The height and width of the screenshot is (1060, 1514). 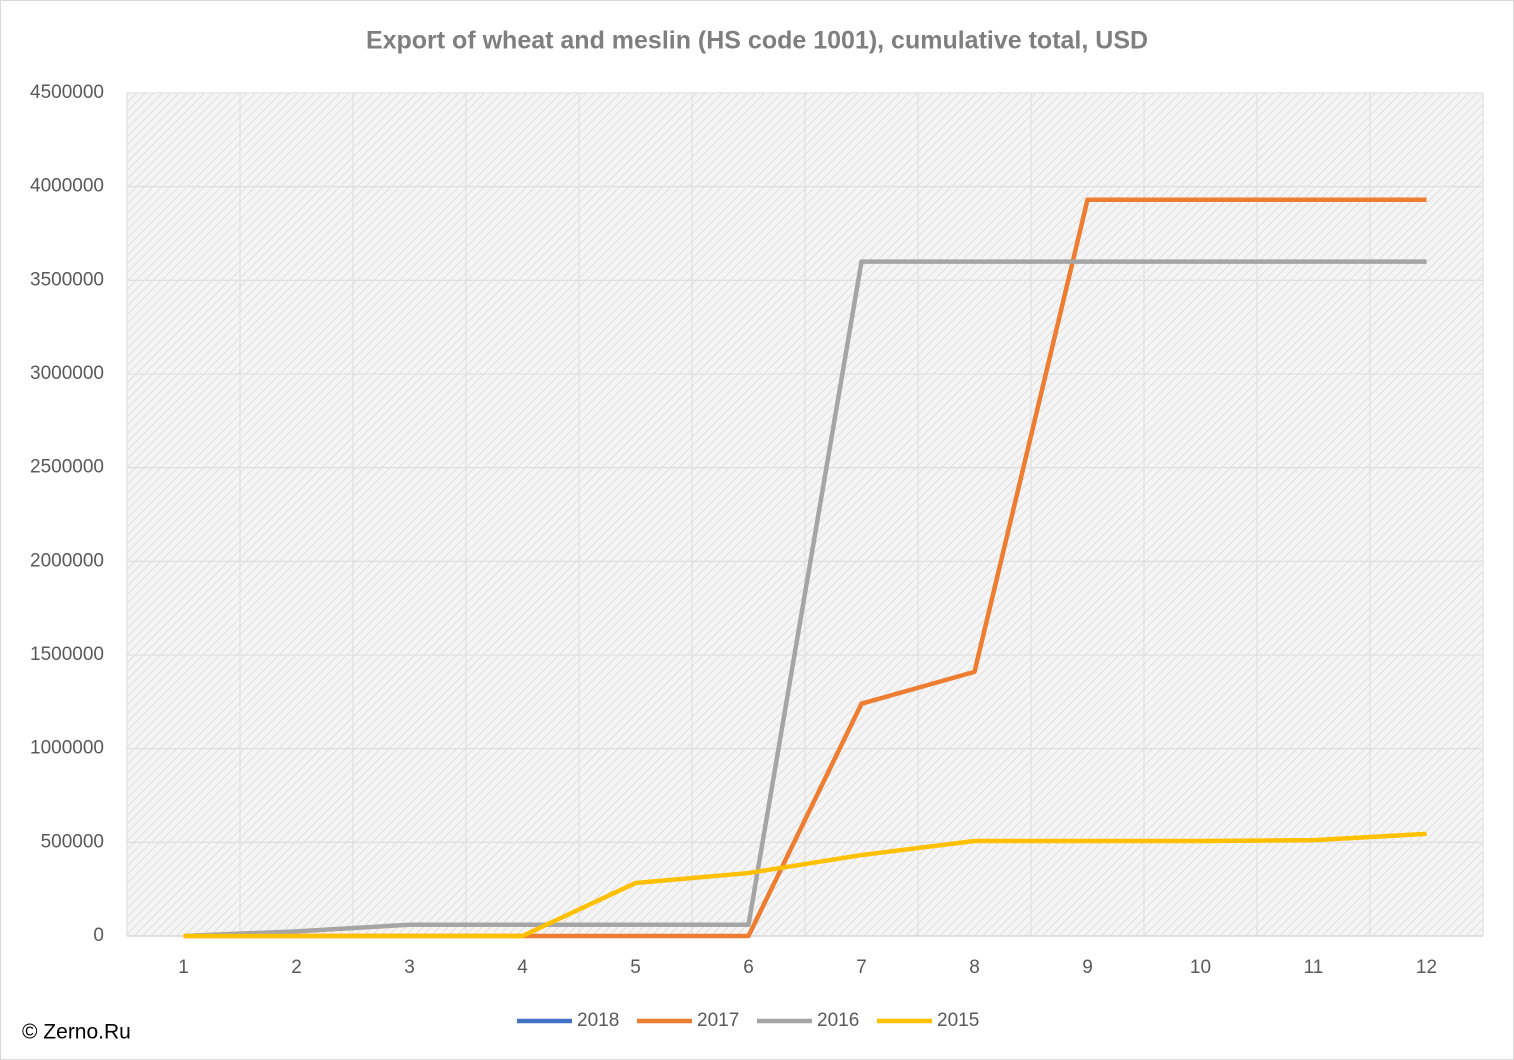 I want to click on x-tick-label: 10, so click(x=1200, y=967).